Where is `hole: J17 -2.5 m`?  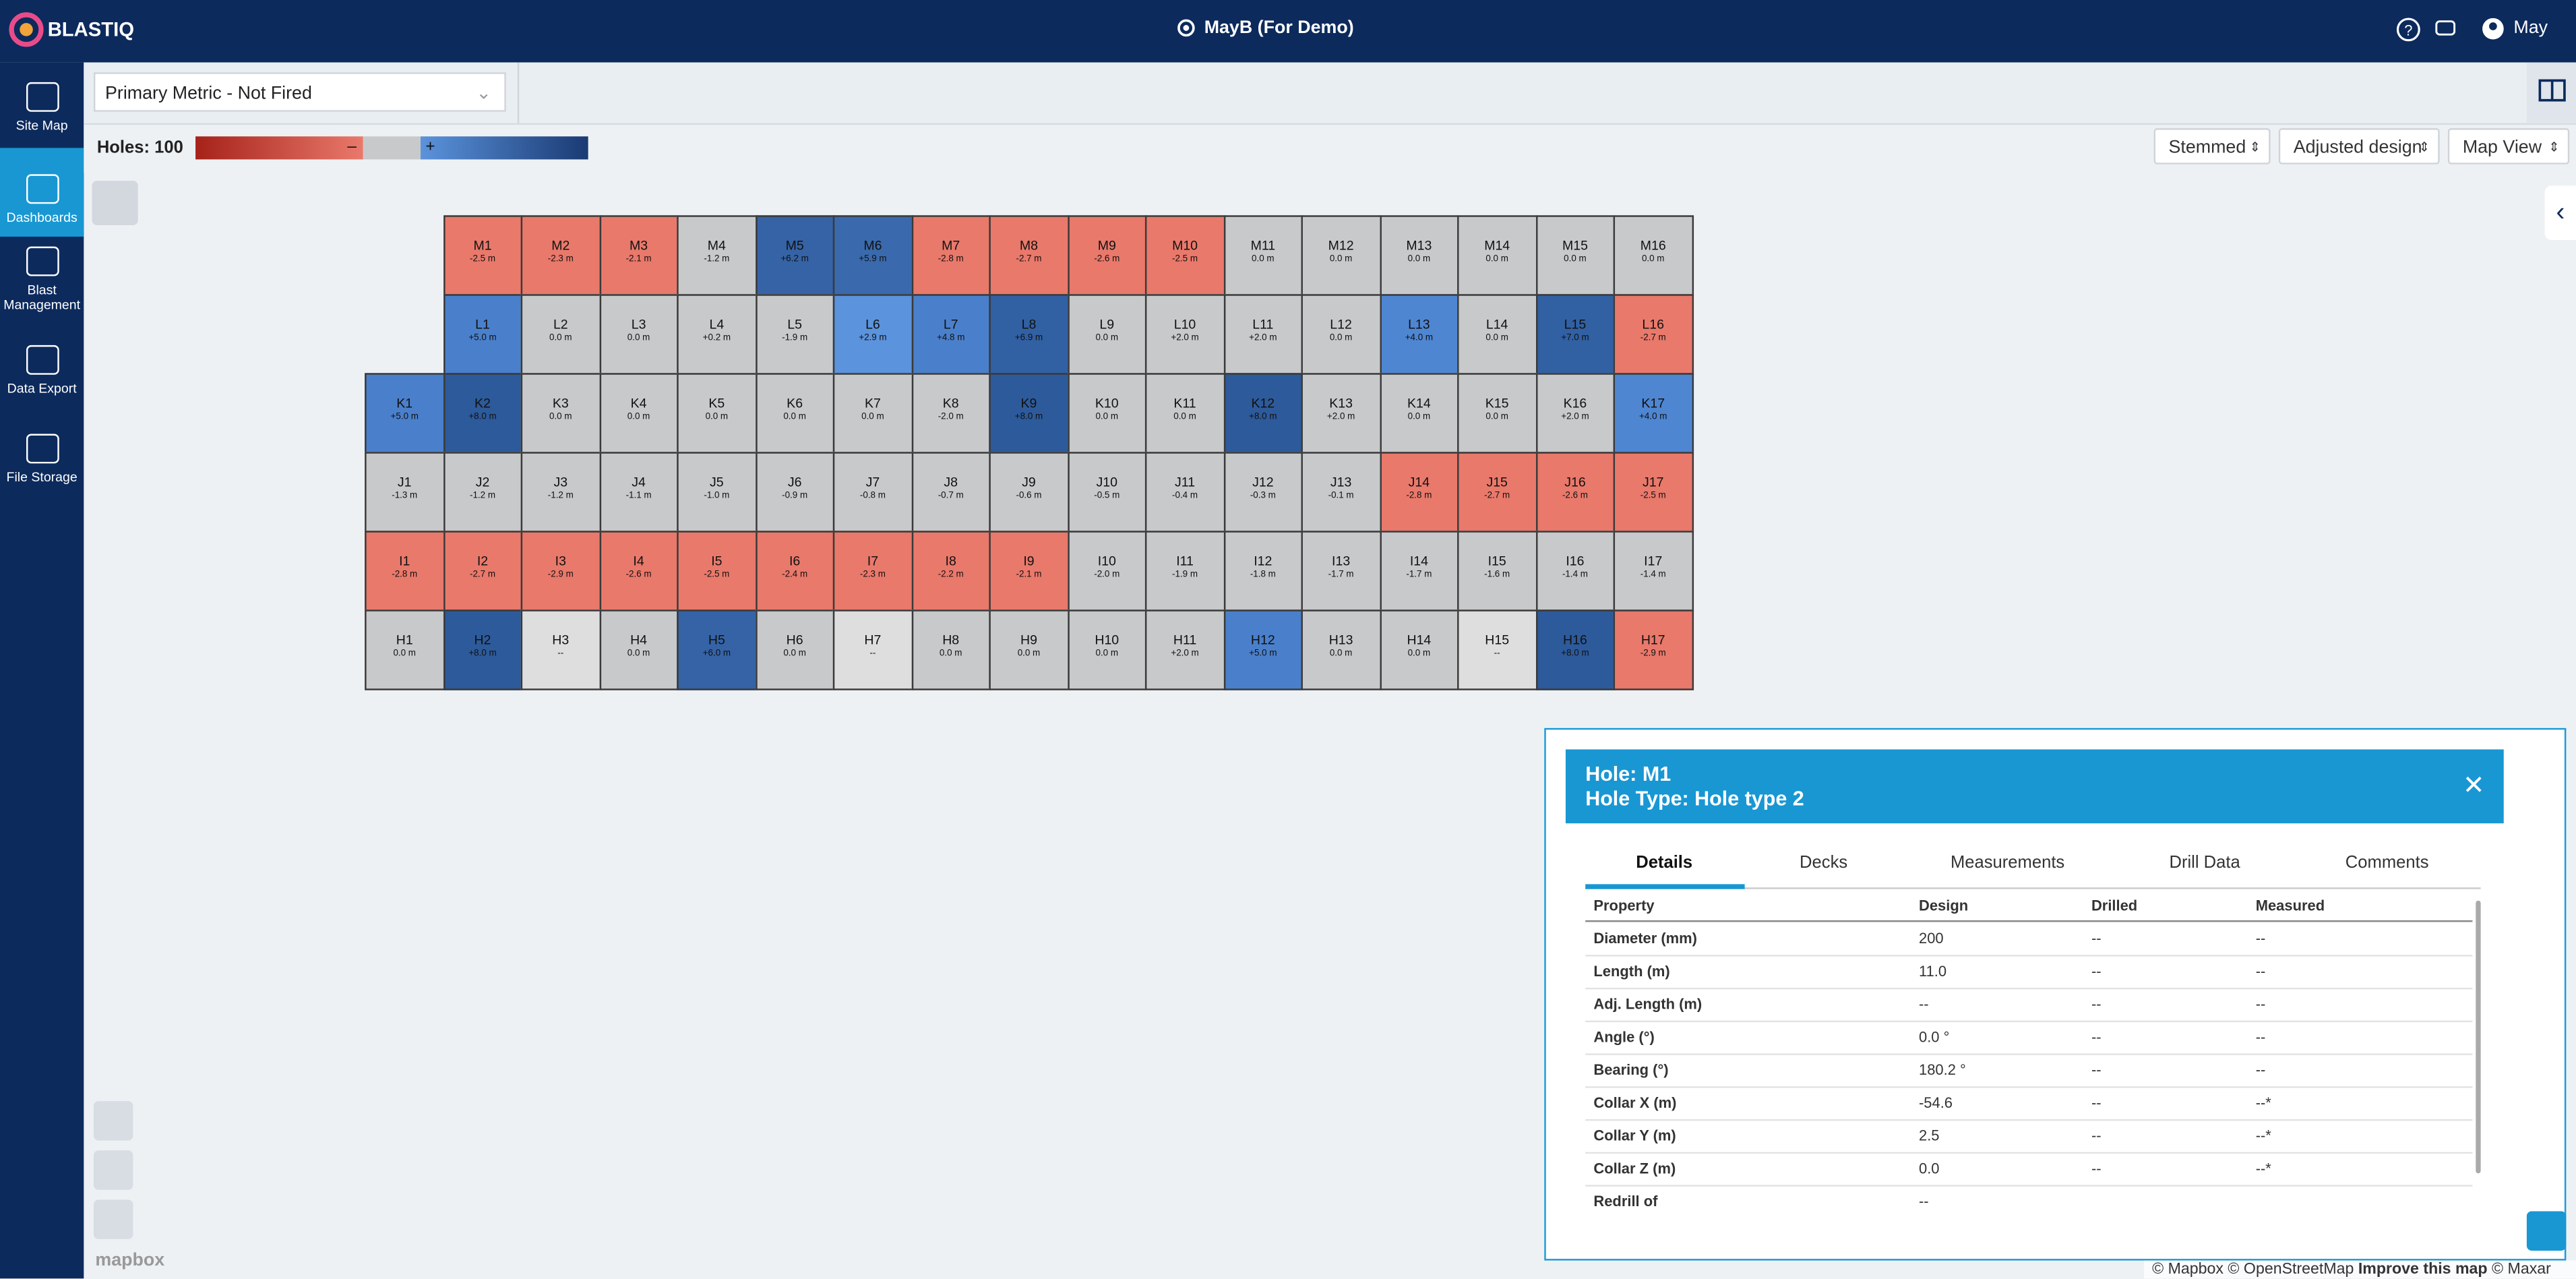 hole: J17 -2.5 m is located at coordinates (1653, 492).